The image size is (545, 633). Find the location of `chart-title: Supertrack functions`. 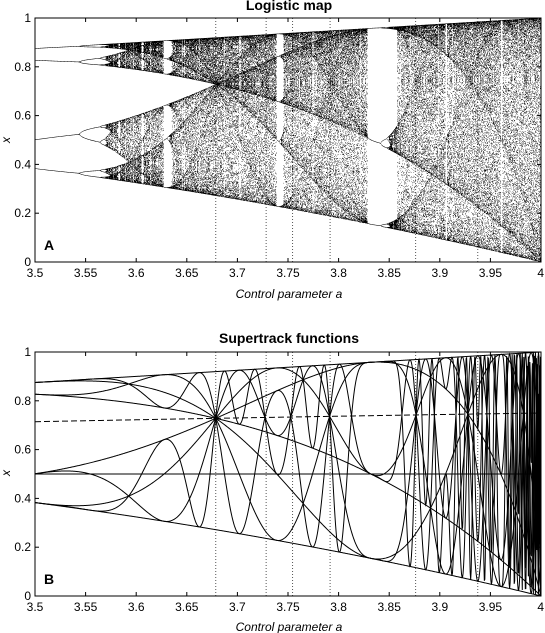

chart-title: Supertrack functions is located at coordinates (289, 338).